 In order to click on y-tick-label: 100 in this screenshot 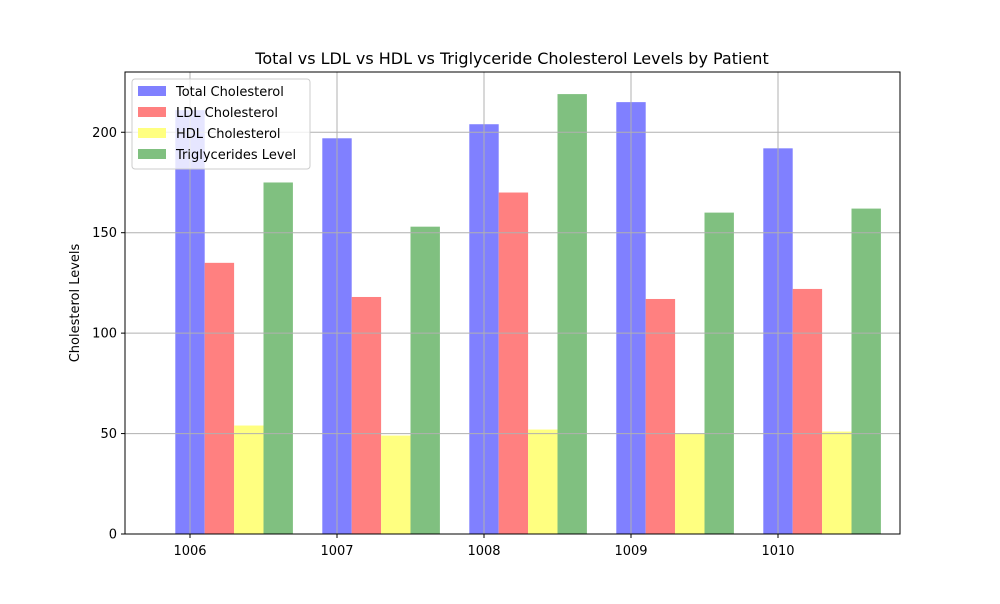, I will do `click(104, 334)`.